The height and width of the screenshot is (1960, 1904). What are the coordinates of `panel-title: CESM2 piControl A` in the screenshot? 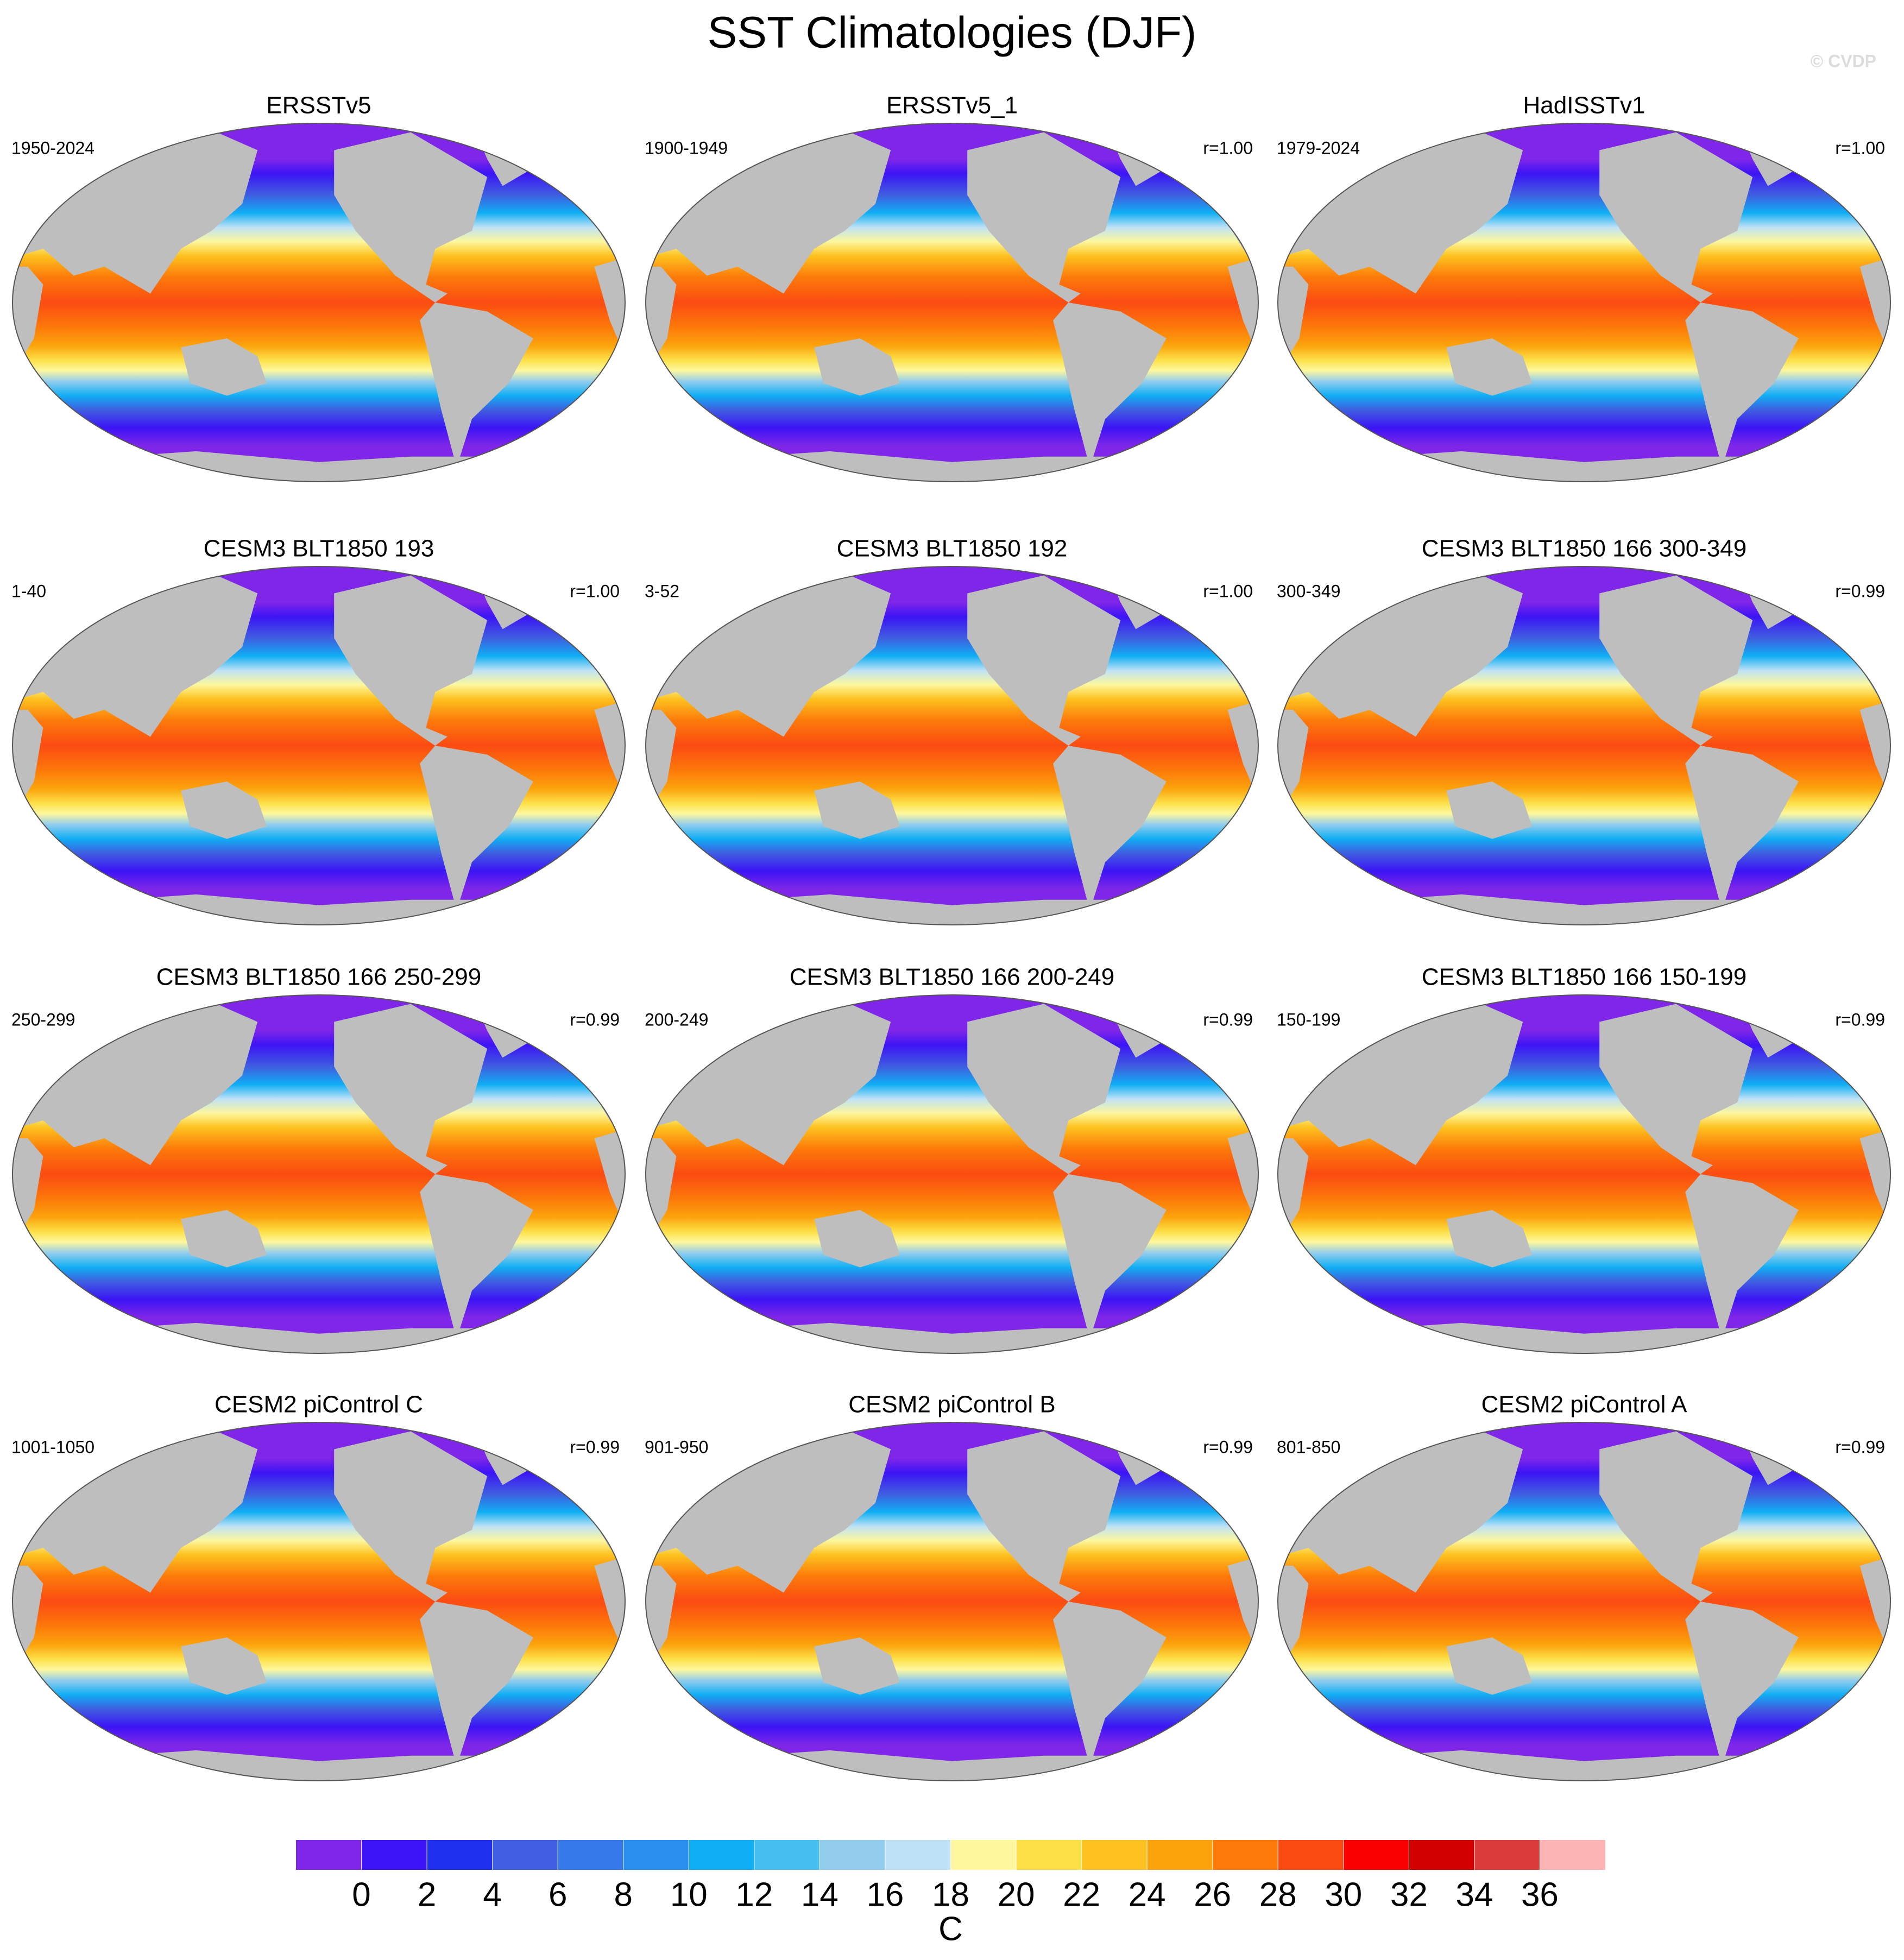 It's located at (1584, 1404).